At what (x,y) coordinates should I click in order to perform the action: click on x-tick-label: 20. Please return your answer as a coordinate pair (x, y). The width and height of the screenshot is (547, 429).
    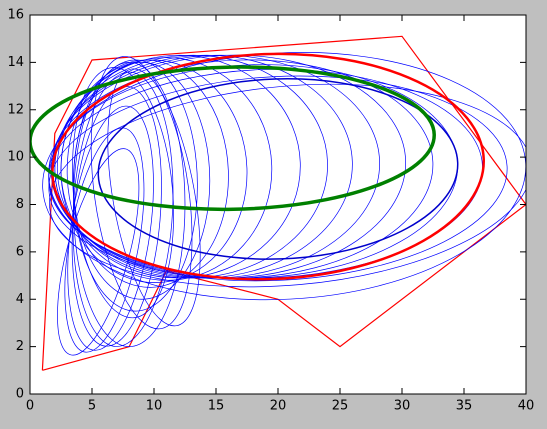
    Looking at the image, I should click on (278, 406).